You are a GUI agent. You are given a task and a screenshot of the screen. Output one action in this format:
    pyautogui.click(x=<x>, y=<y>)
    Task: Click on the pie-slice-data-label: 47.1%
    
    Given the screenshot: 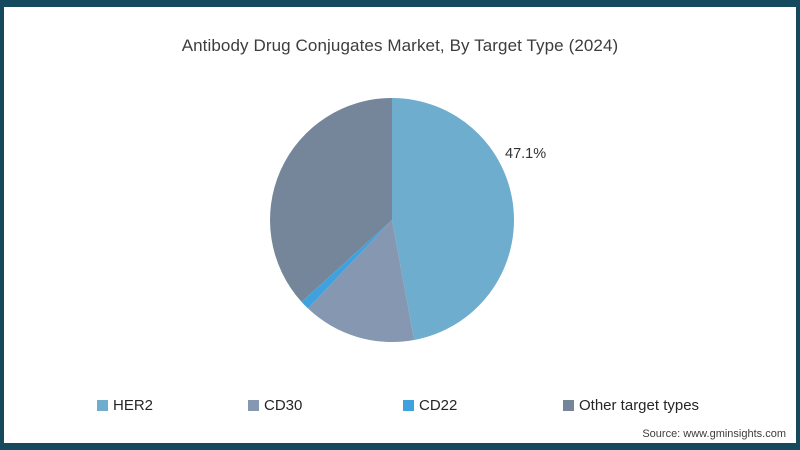 What is the action you would take?
    pyautogui.click(x=526, y=154)
    